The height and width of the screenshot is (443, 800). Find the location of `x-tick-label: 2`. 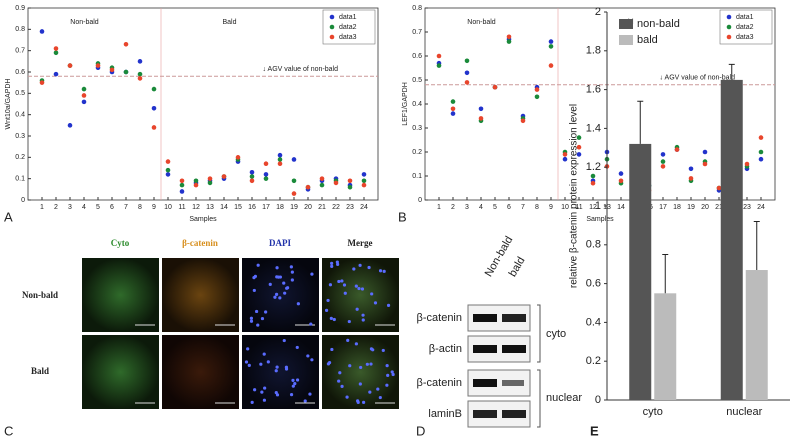

x-tick-label: 2 is located at coordinates (56, 207).